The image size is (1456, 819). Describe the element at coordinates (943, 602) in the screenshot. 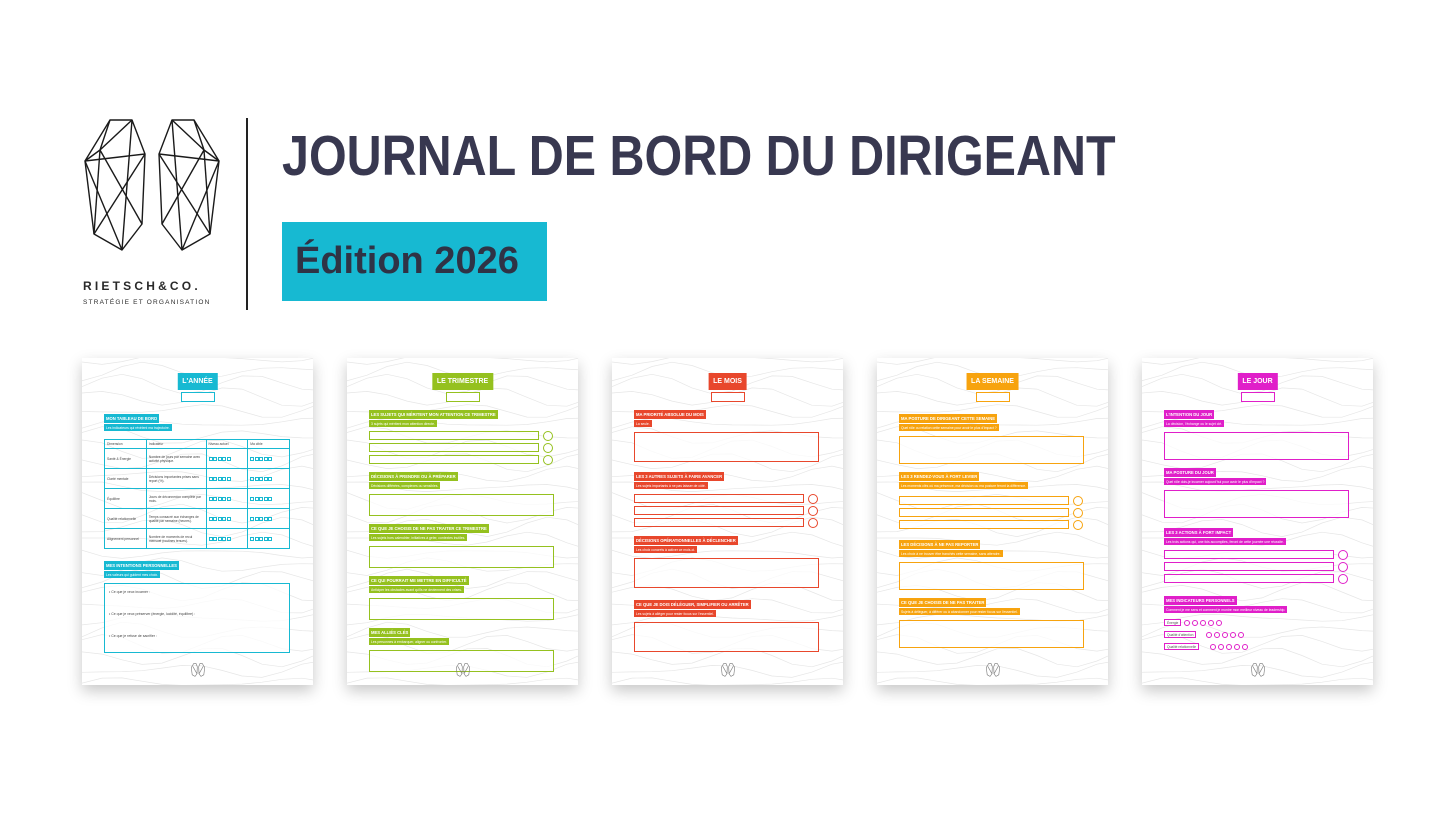

I see `section-heading: CE QUE JE CHOISIS DE NE PAS TRAITER` at that location.